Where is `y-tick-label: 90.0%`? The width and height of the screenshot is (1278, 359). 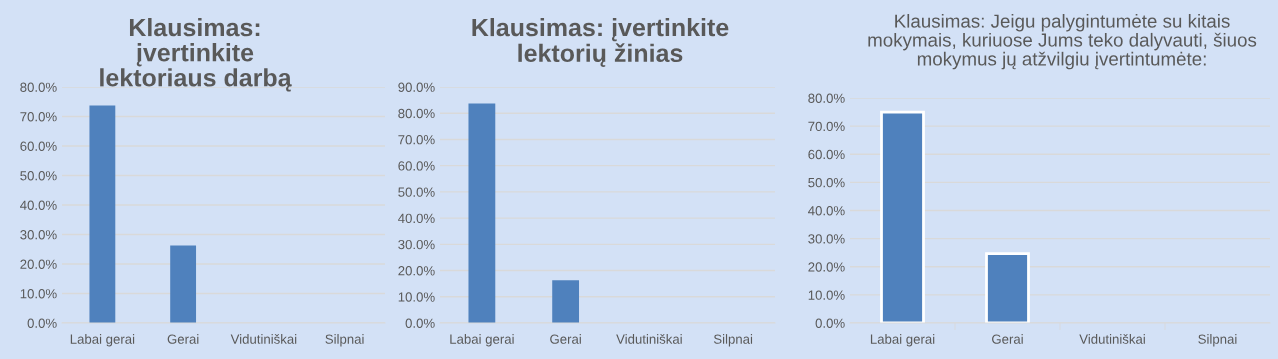 y-tick-label: 90.0% is located at coordinates (416, 87).